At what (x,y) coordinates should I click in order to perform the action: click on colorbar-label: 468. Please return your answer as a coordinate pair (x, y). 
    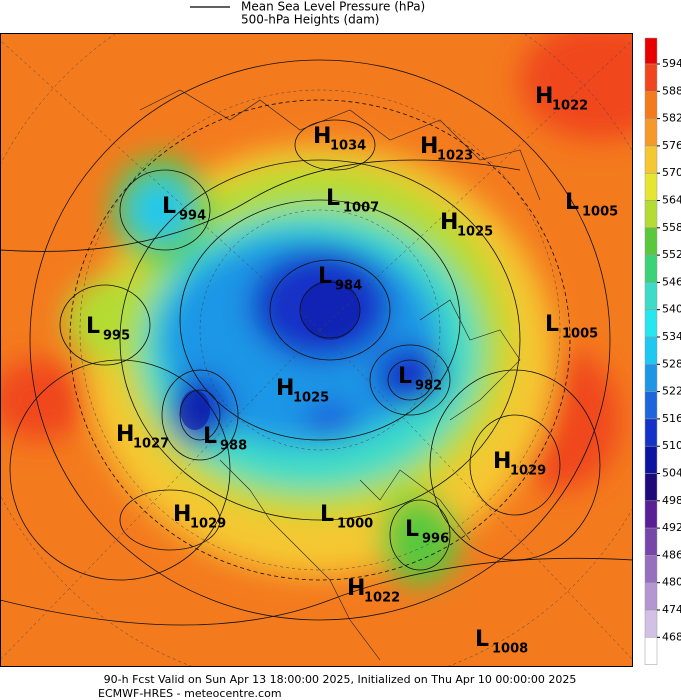
    Looking at the image, I should click on (671, 636).